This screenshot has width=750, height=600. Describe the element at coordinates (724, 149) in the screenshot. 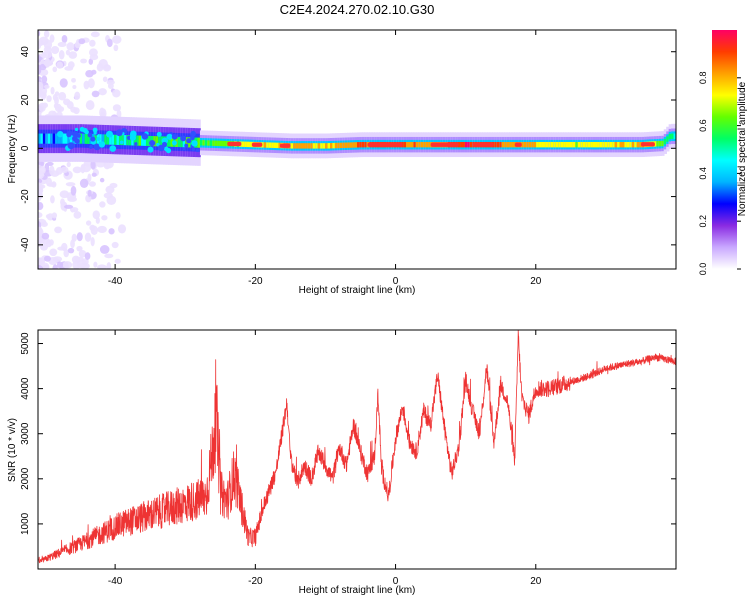

I see `colorbar-gradient` at that location.